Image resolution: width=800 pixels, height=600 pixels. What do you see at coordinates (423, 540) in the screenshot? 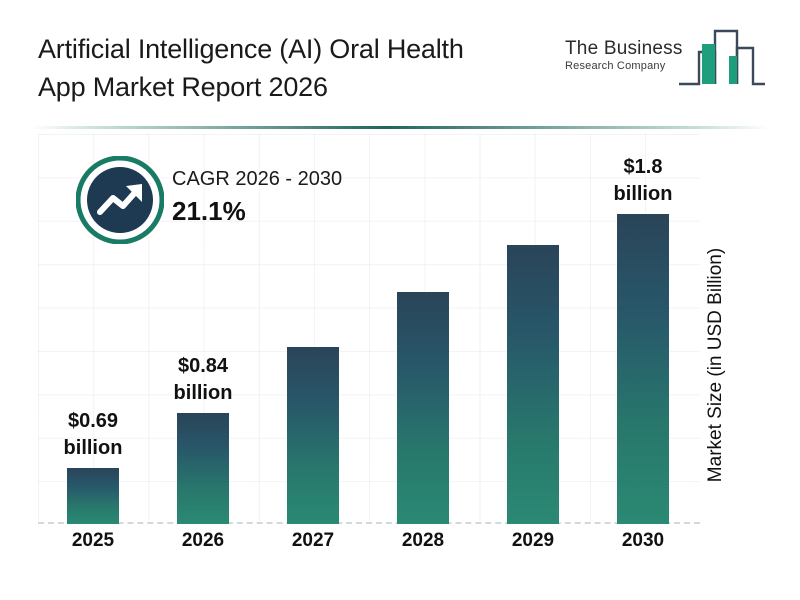
I see `x-tick-2028: 2028` at bounding box center [423, 540].